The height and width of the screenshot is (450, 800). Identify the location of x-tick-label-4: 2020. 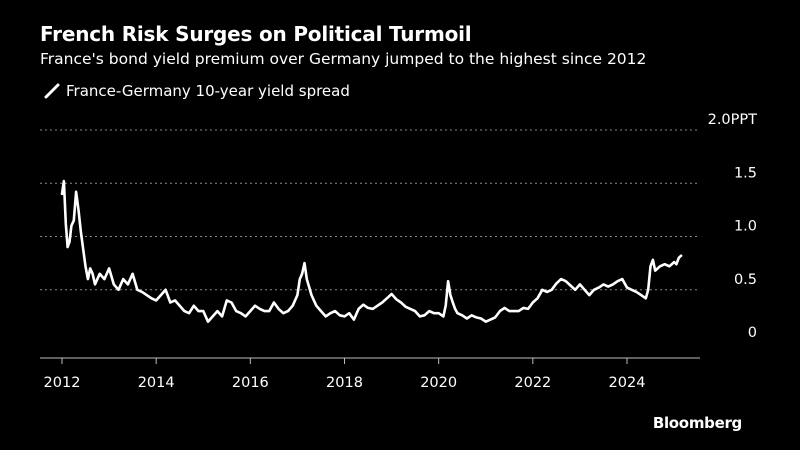
(438, 383).